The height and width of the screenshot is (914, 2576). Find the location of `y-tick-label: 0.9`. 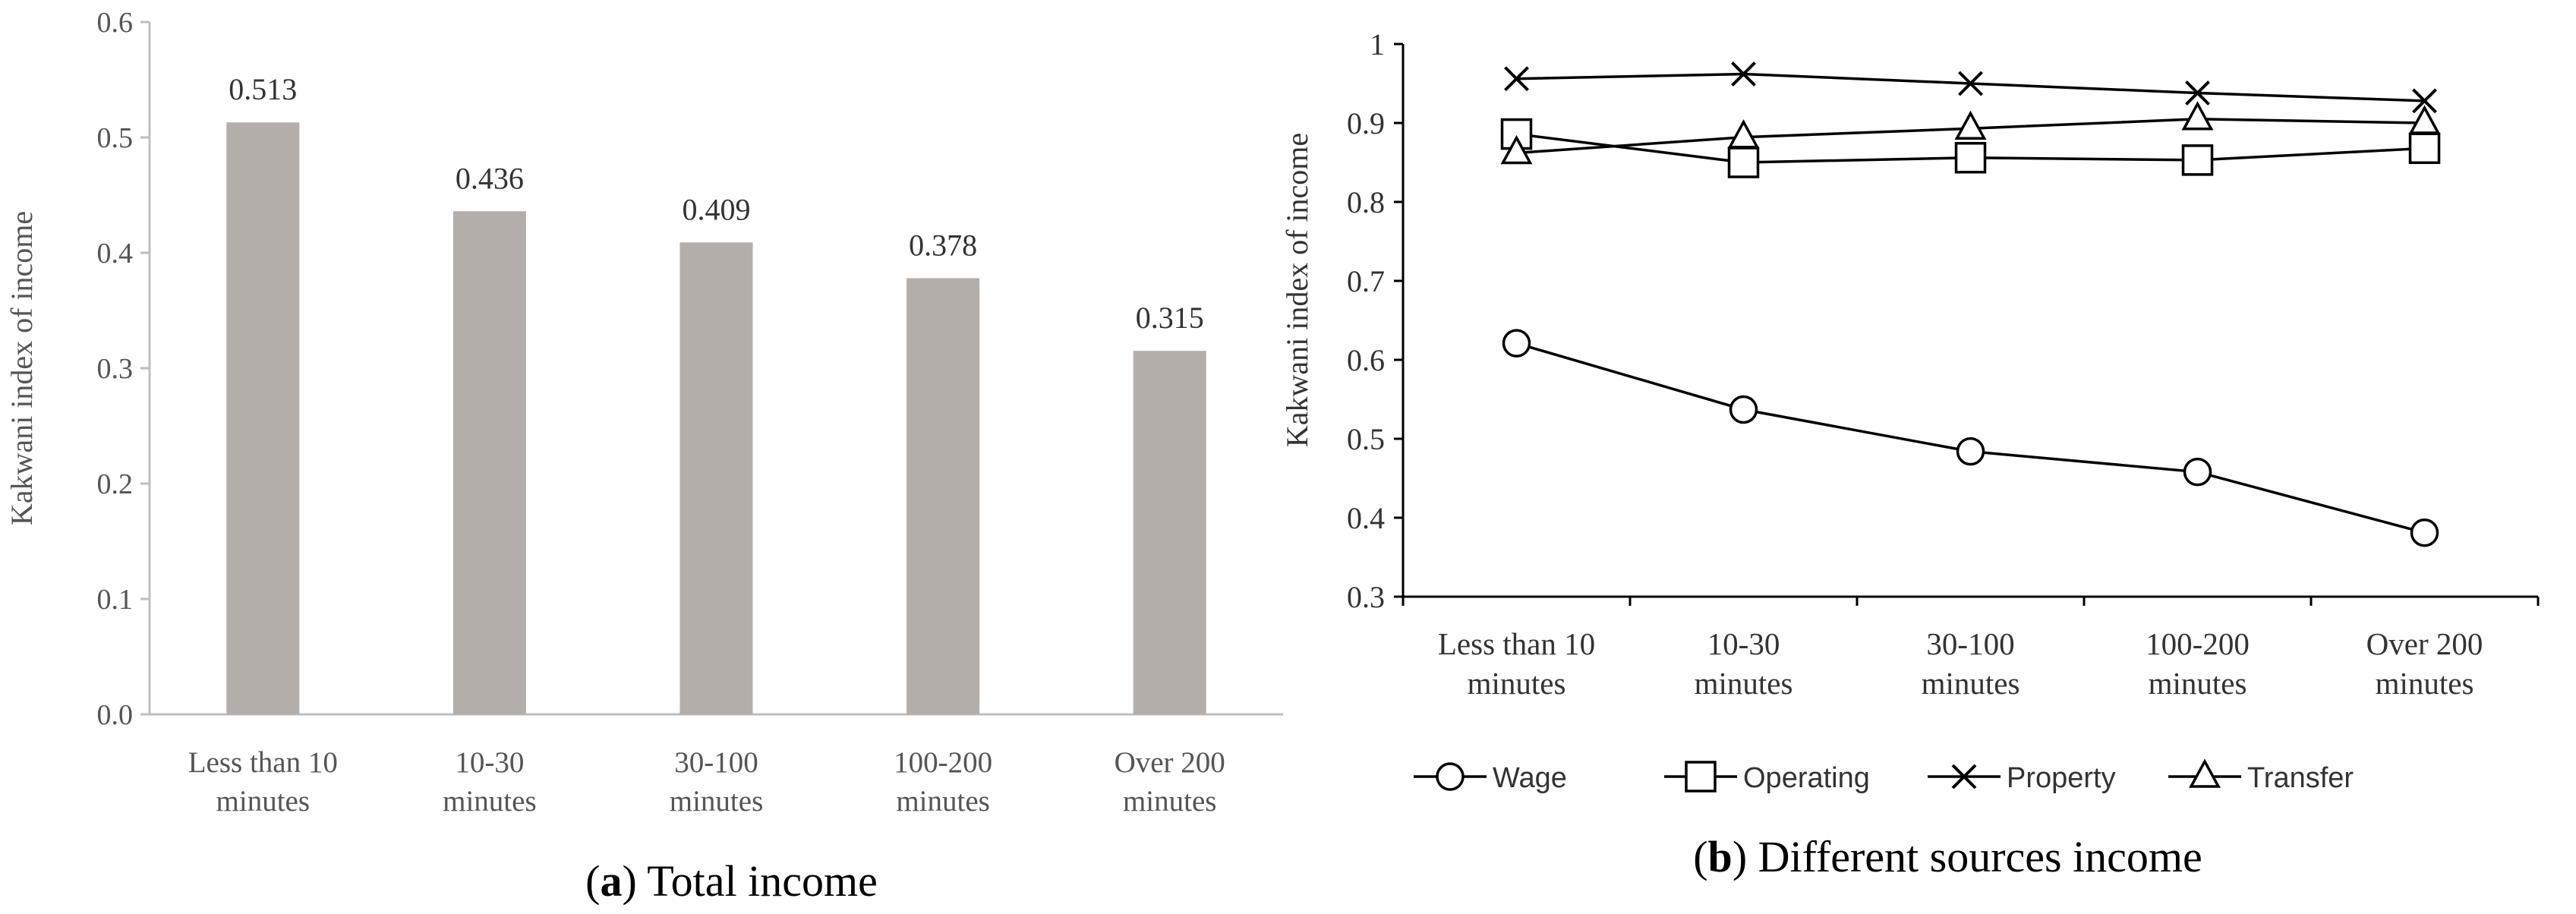

y-tick-label: 0.9 is located at coordinates (1366, 123).